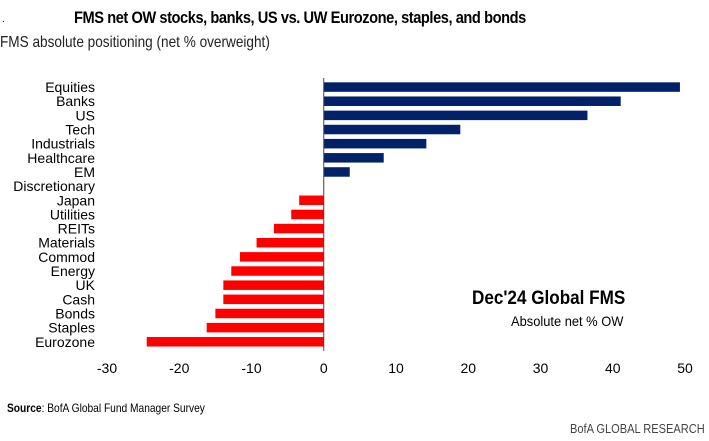 The width and height of the screenshot is (709, 441). I want to click on bar-materials, so click(290, 242).